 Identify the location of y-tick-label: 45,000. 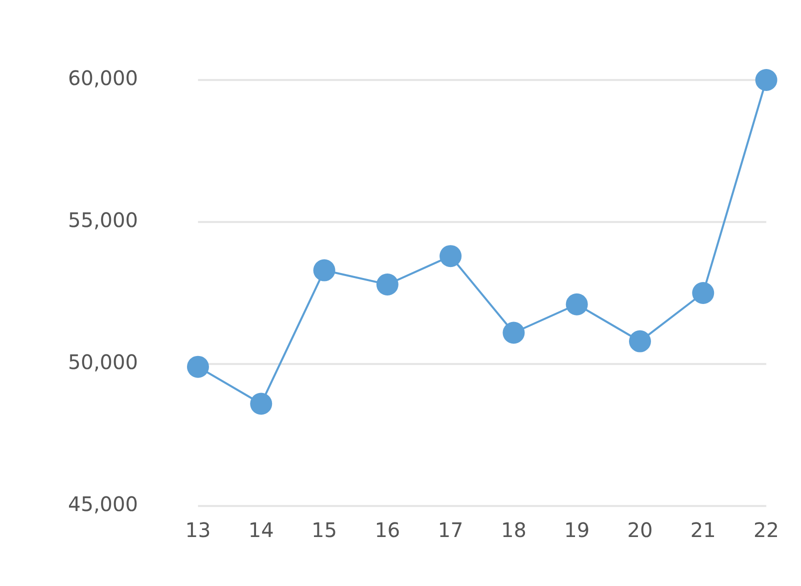
(103, 504).